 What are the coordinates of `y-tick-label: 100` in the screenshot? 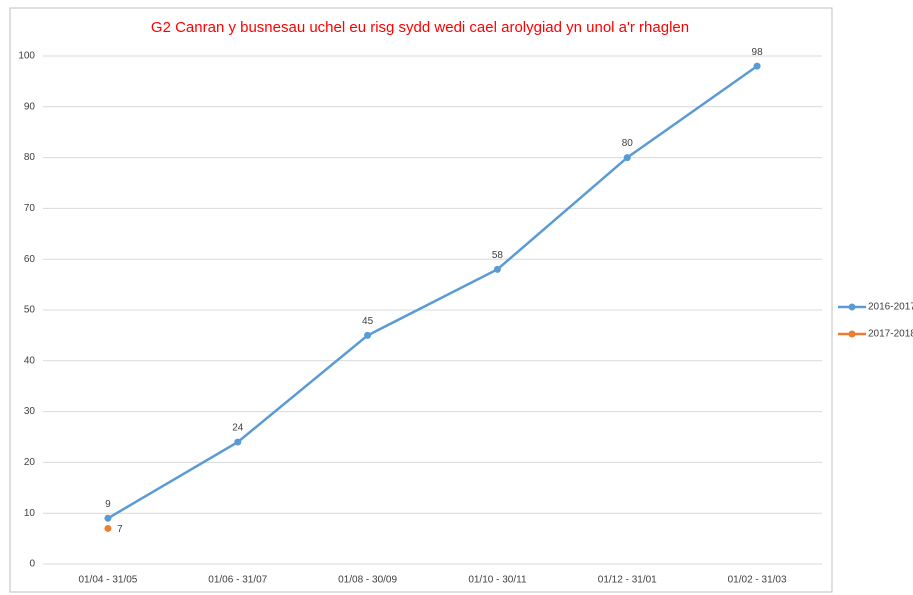 It's located at (26, 56).